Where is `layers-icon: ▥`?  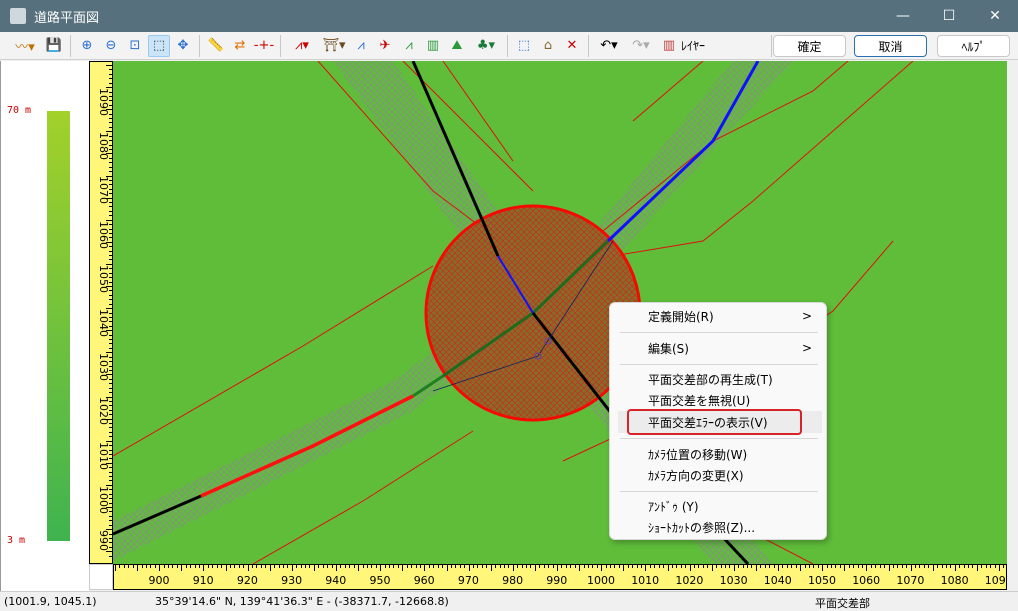
layers-icon: ▥ is located at coordinates (669, 45).